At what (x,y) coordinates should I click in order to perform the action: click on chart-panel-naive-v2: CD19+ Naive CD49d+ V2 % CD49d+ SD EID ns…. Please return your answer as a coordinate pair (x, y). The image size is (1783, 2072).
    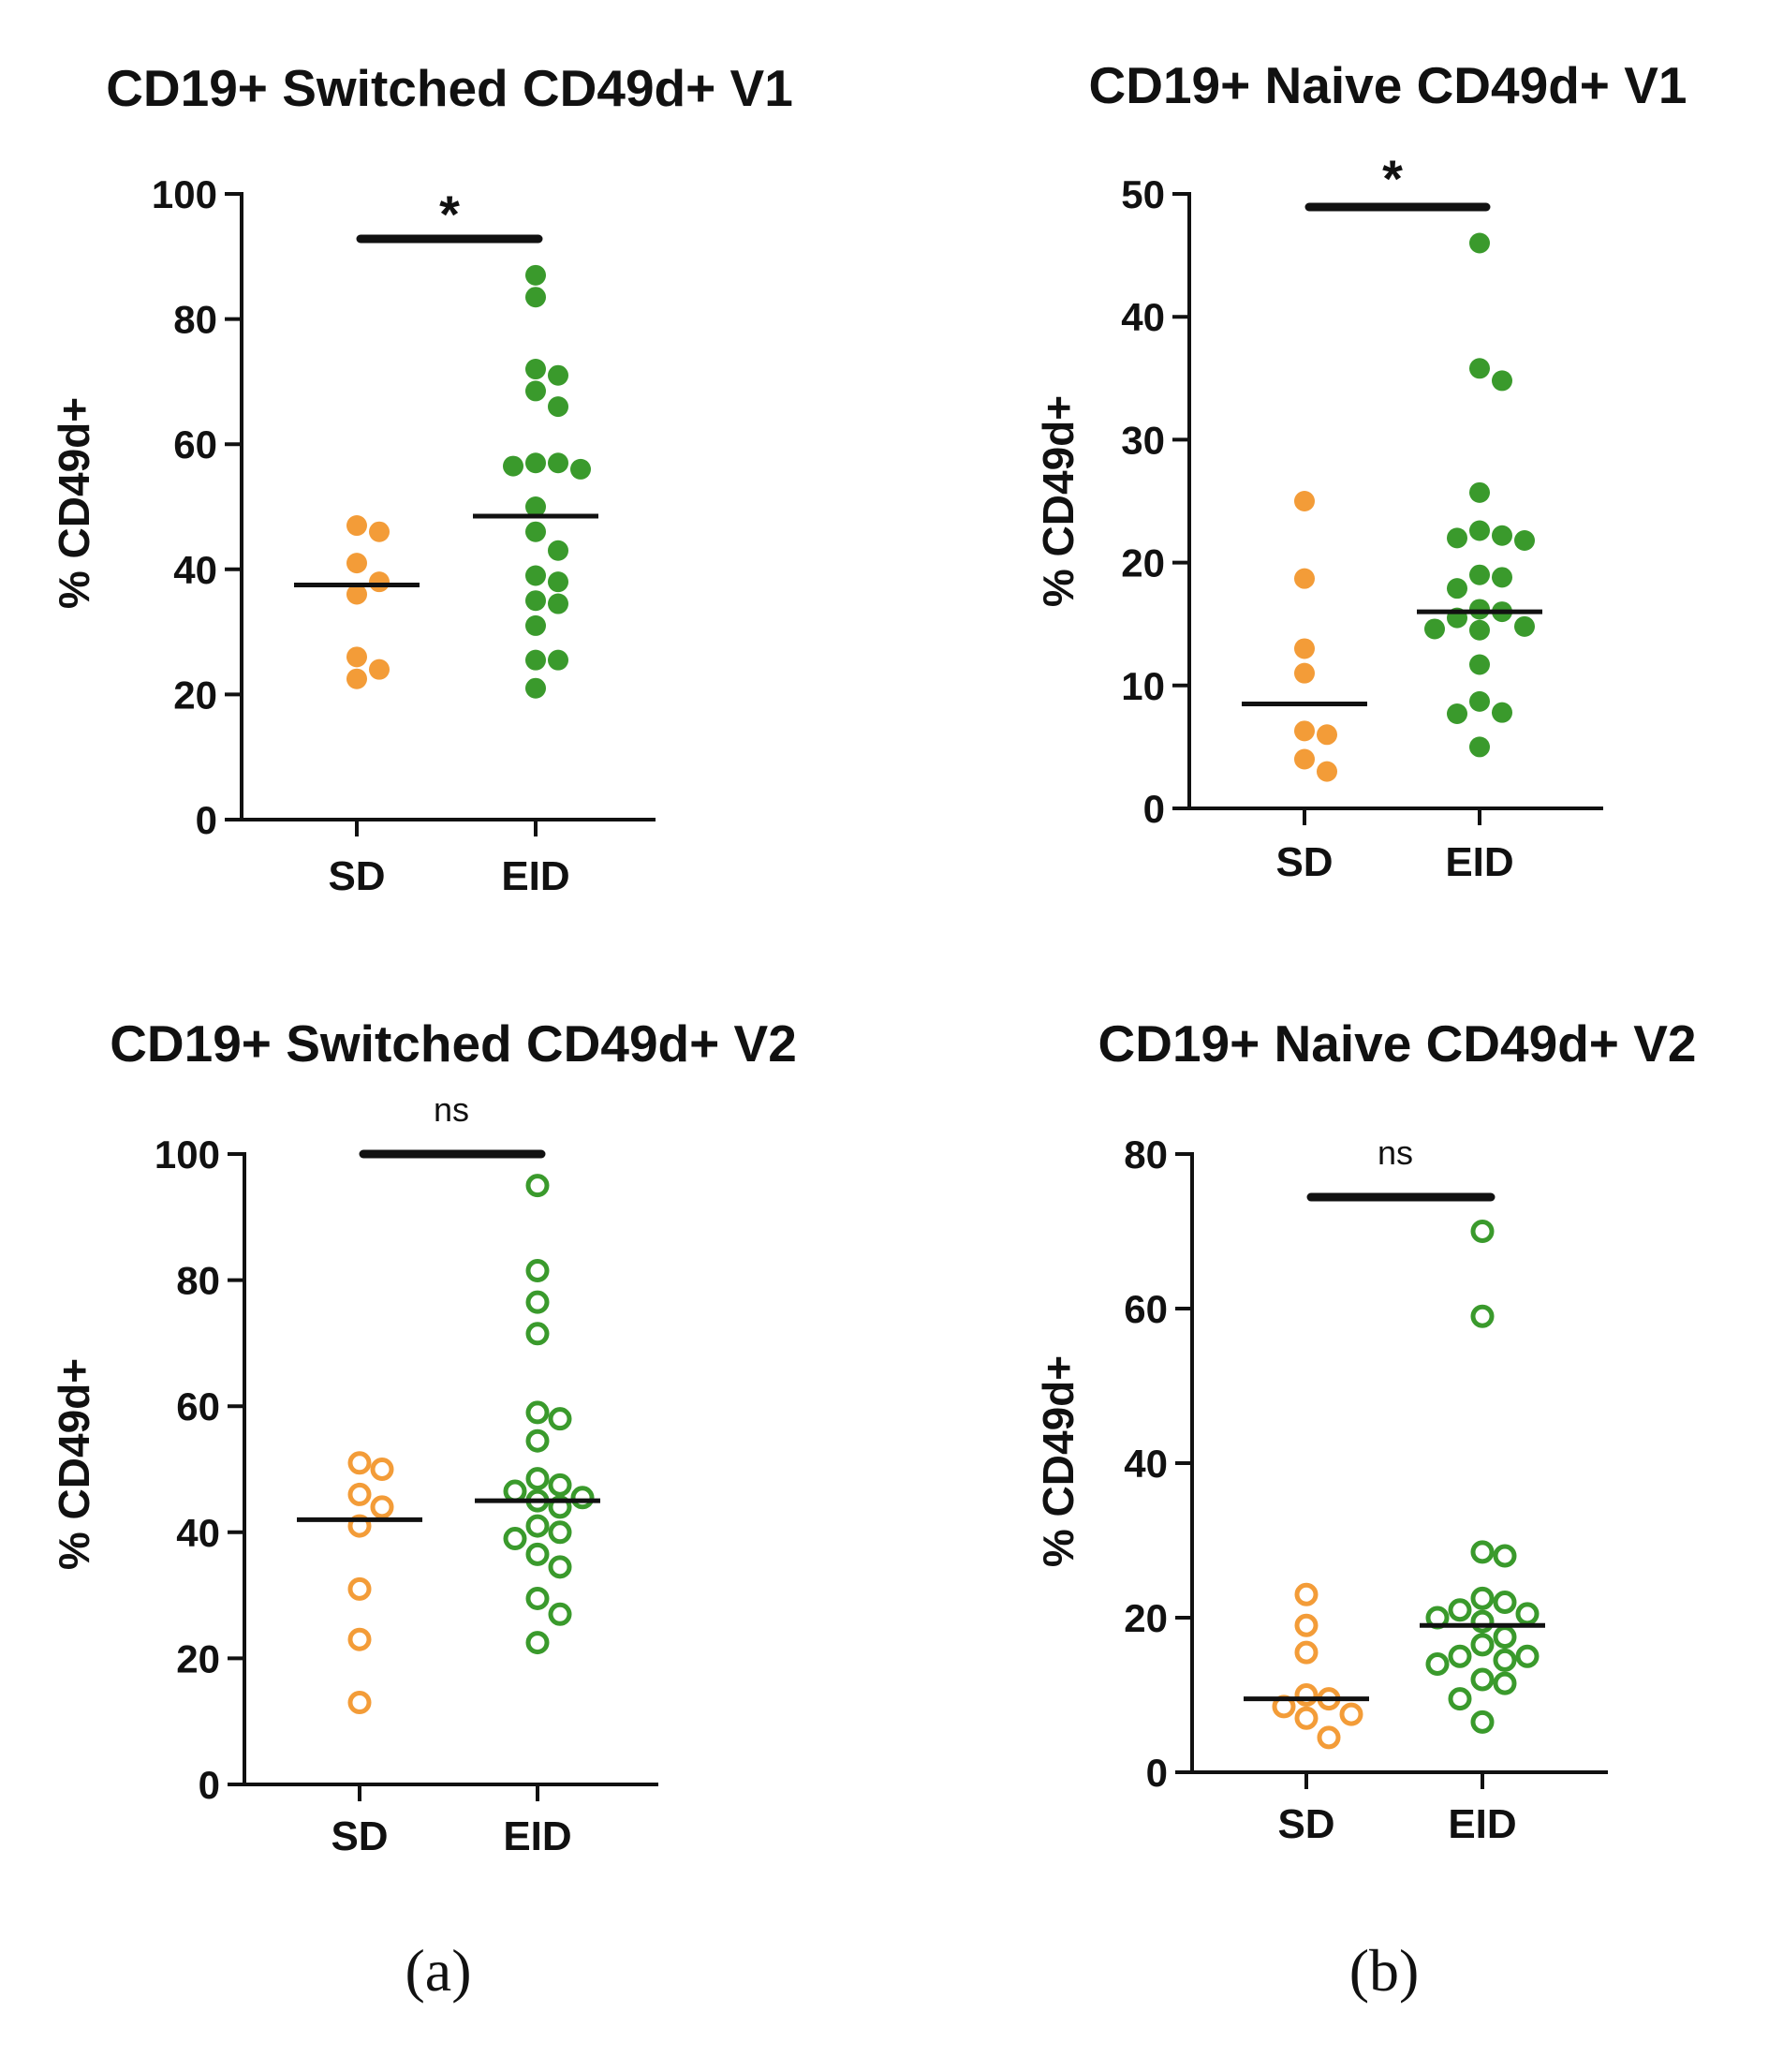
    Looking at the image, I should click on (1365, 1430).